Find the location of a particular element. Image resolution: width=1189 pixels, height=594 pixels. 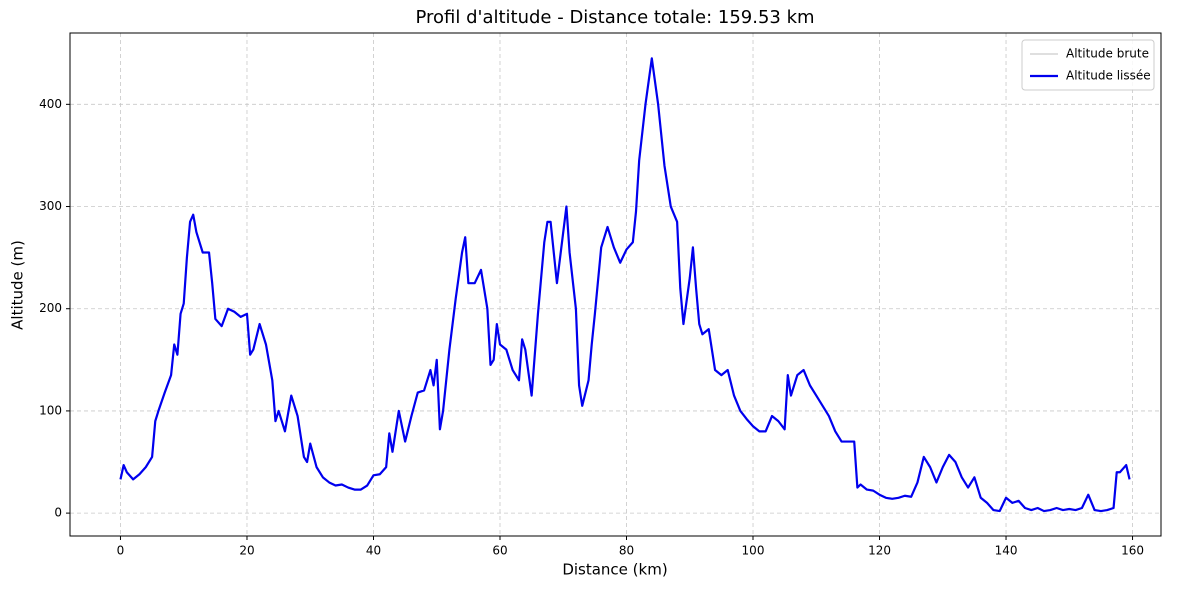

x-tick-label: 40 is located at coordinates (373, 551).